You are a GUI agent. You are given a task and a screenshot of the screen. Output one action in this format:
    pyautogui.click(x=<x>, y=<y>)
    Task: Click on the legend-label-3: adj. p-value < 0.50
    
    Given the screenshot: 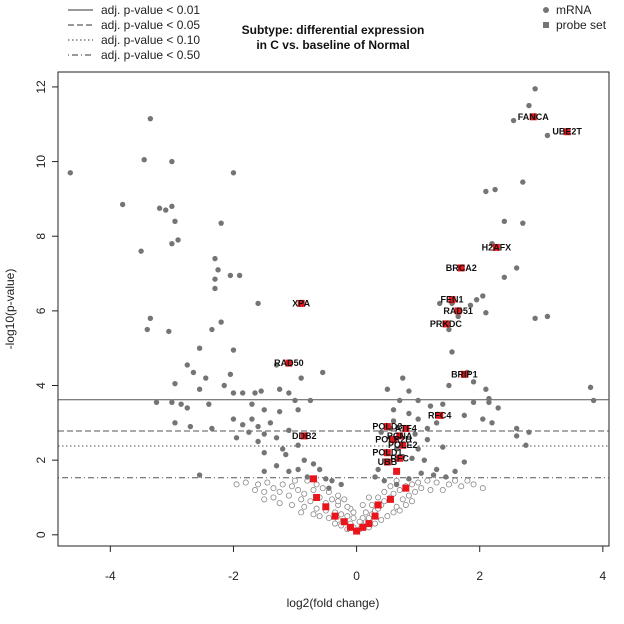 What is the action you would take?
    pyautogui.click(x=150, y=55)
    